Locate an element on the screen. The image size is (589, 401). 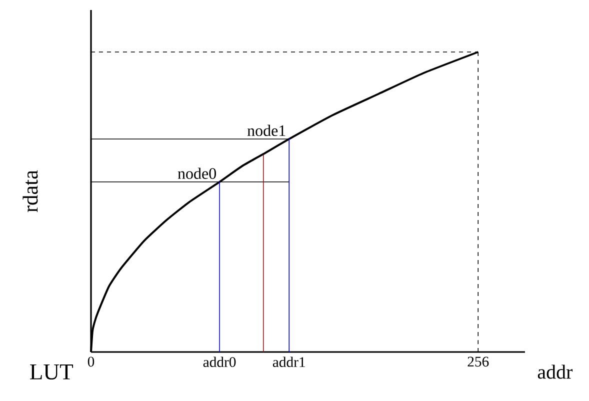
text: LUT is located at coordinates (52, 372).